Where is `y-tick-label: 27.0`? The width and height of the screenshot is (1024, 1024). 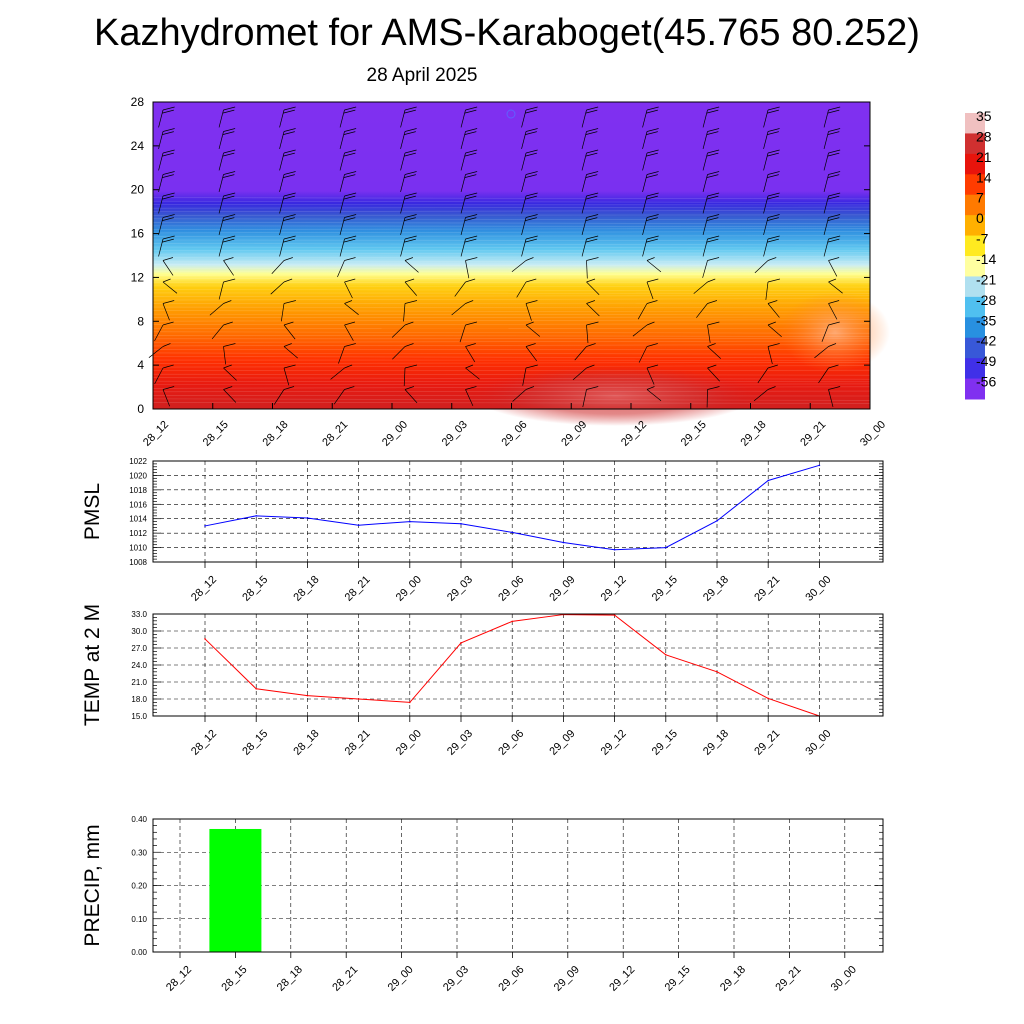 y-tick-label: 27.0 is located at coordinates (139, 648).